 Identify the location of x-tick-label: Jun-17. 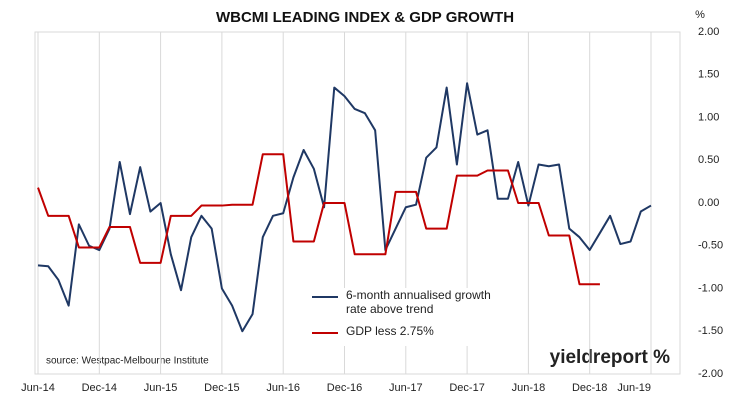
(406, 388).